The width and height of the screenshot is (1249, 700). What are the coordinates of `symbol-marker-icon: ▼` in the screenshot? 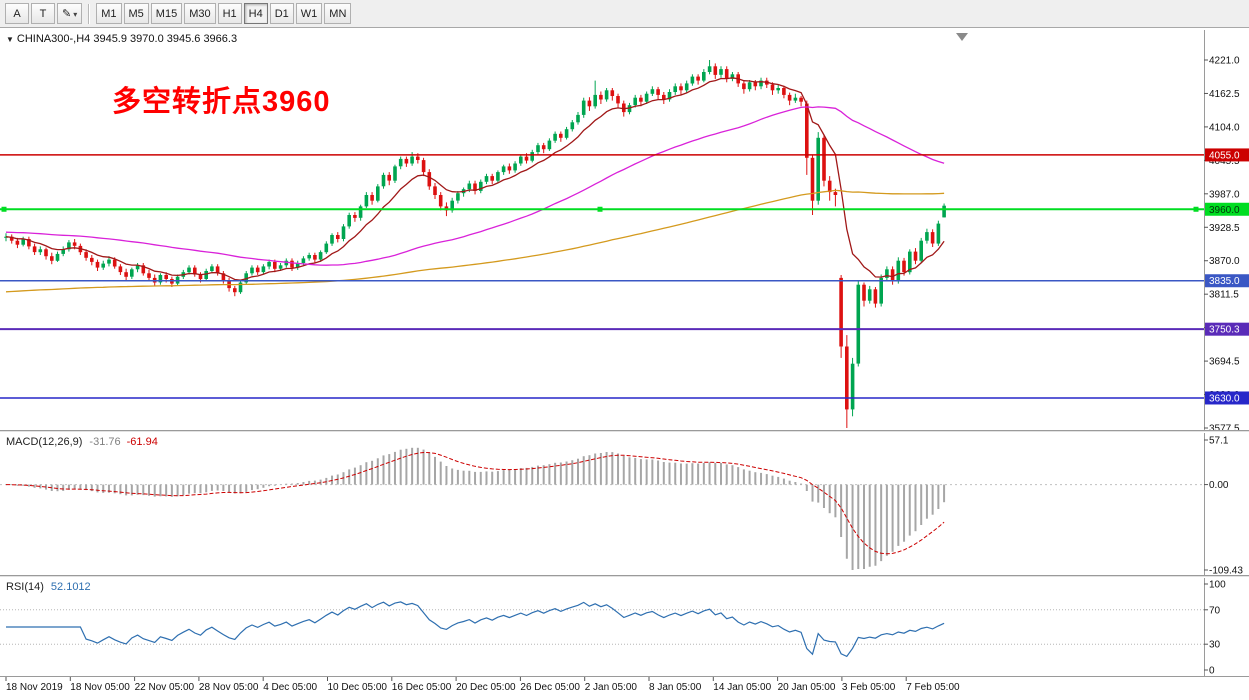 It's located at (10, 39).